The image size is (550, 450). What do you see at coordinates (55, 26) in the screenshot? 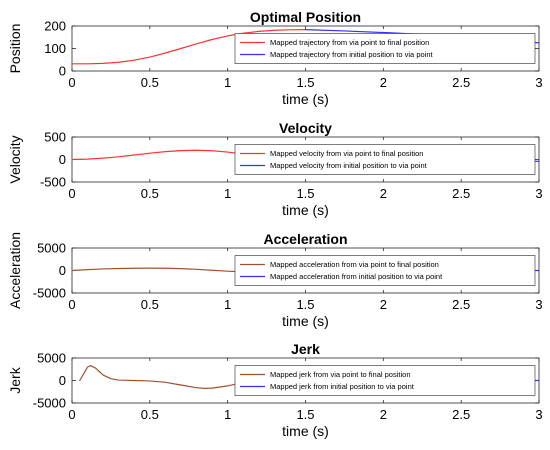
I see `position-y-tick-label: 200` at bounding box center [55, 26].